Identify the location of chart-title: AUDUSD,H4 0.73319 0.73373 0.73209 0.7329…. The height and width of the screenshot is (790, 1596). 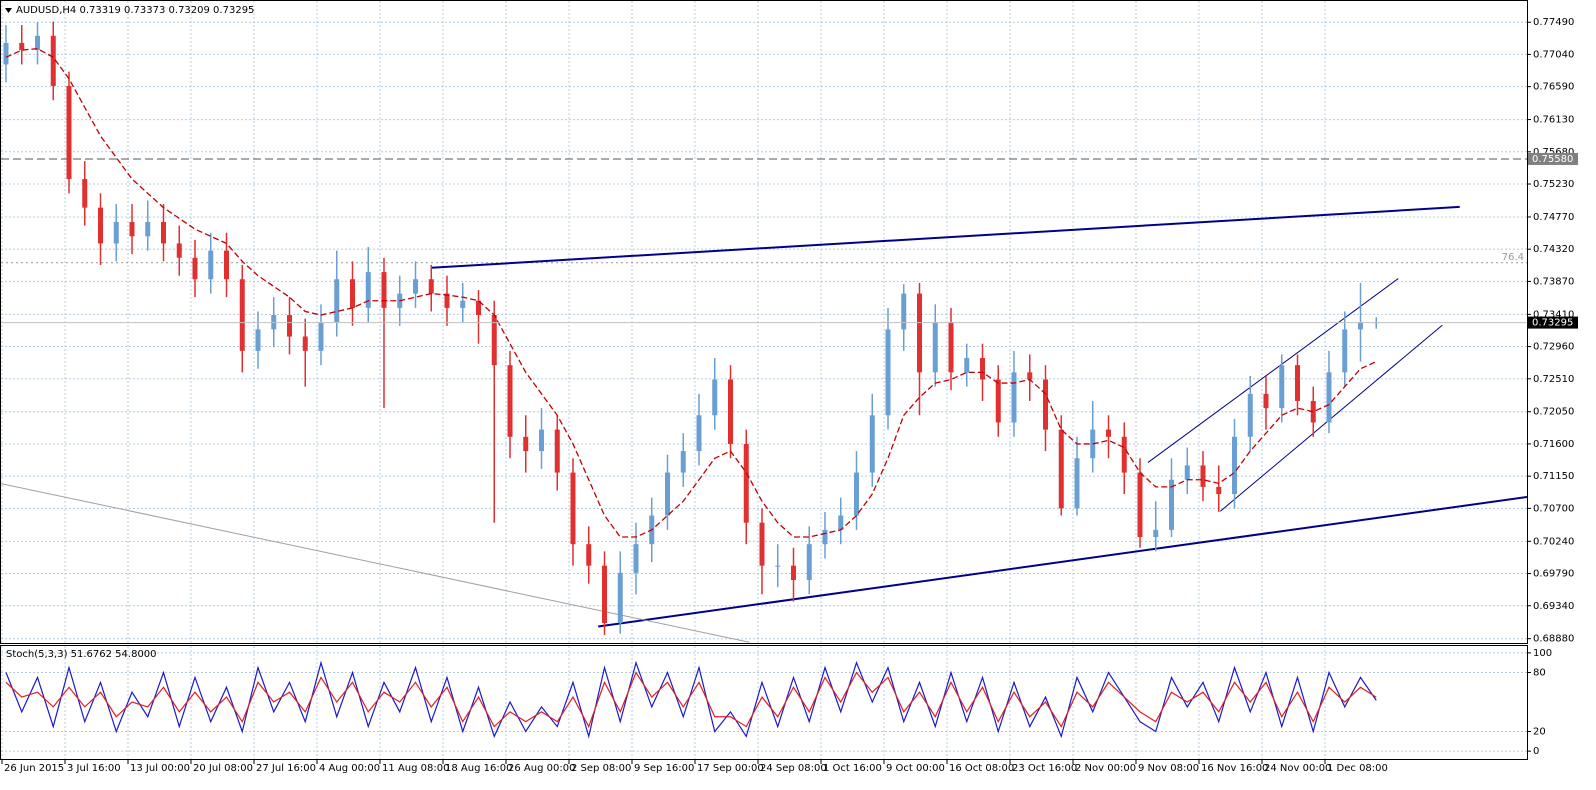
(135, 10).